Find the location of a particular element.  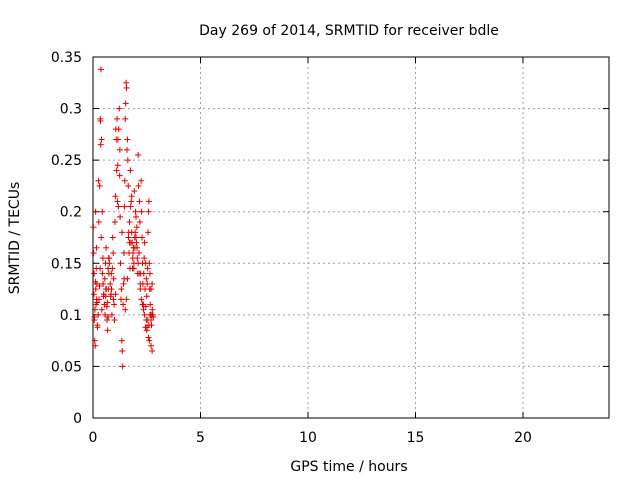

y-tick-label: 0.1 is located at coordinates (71, 316).